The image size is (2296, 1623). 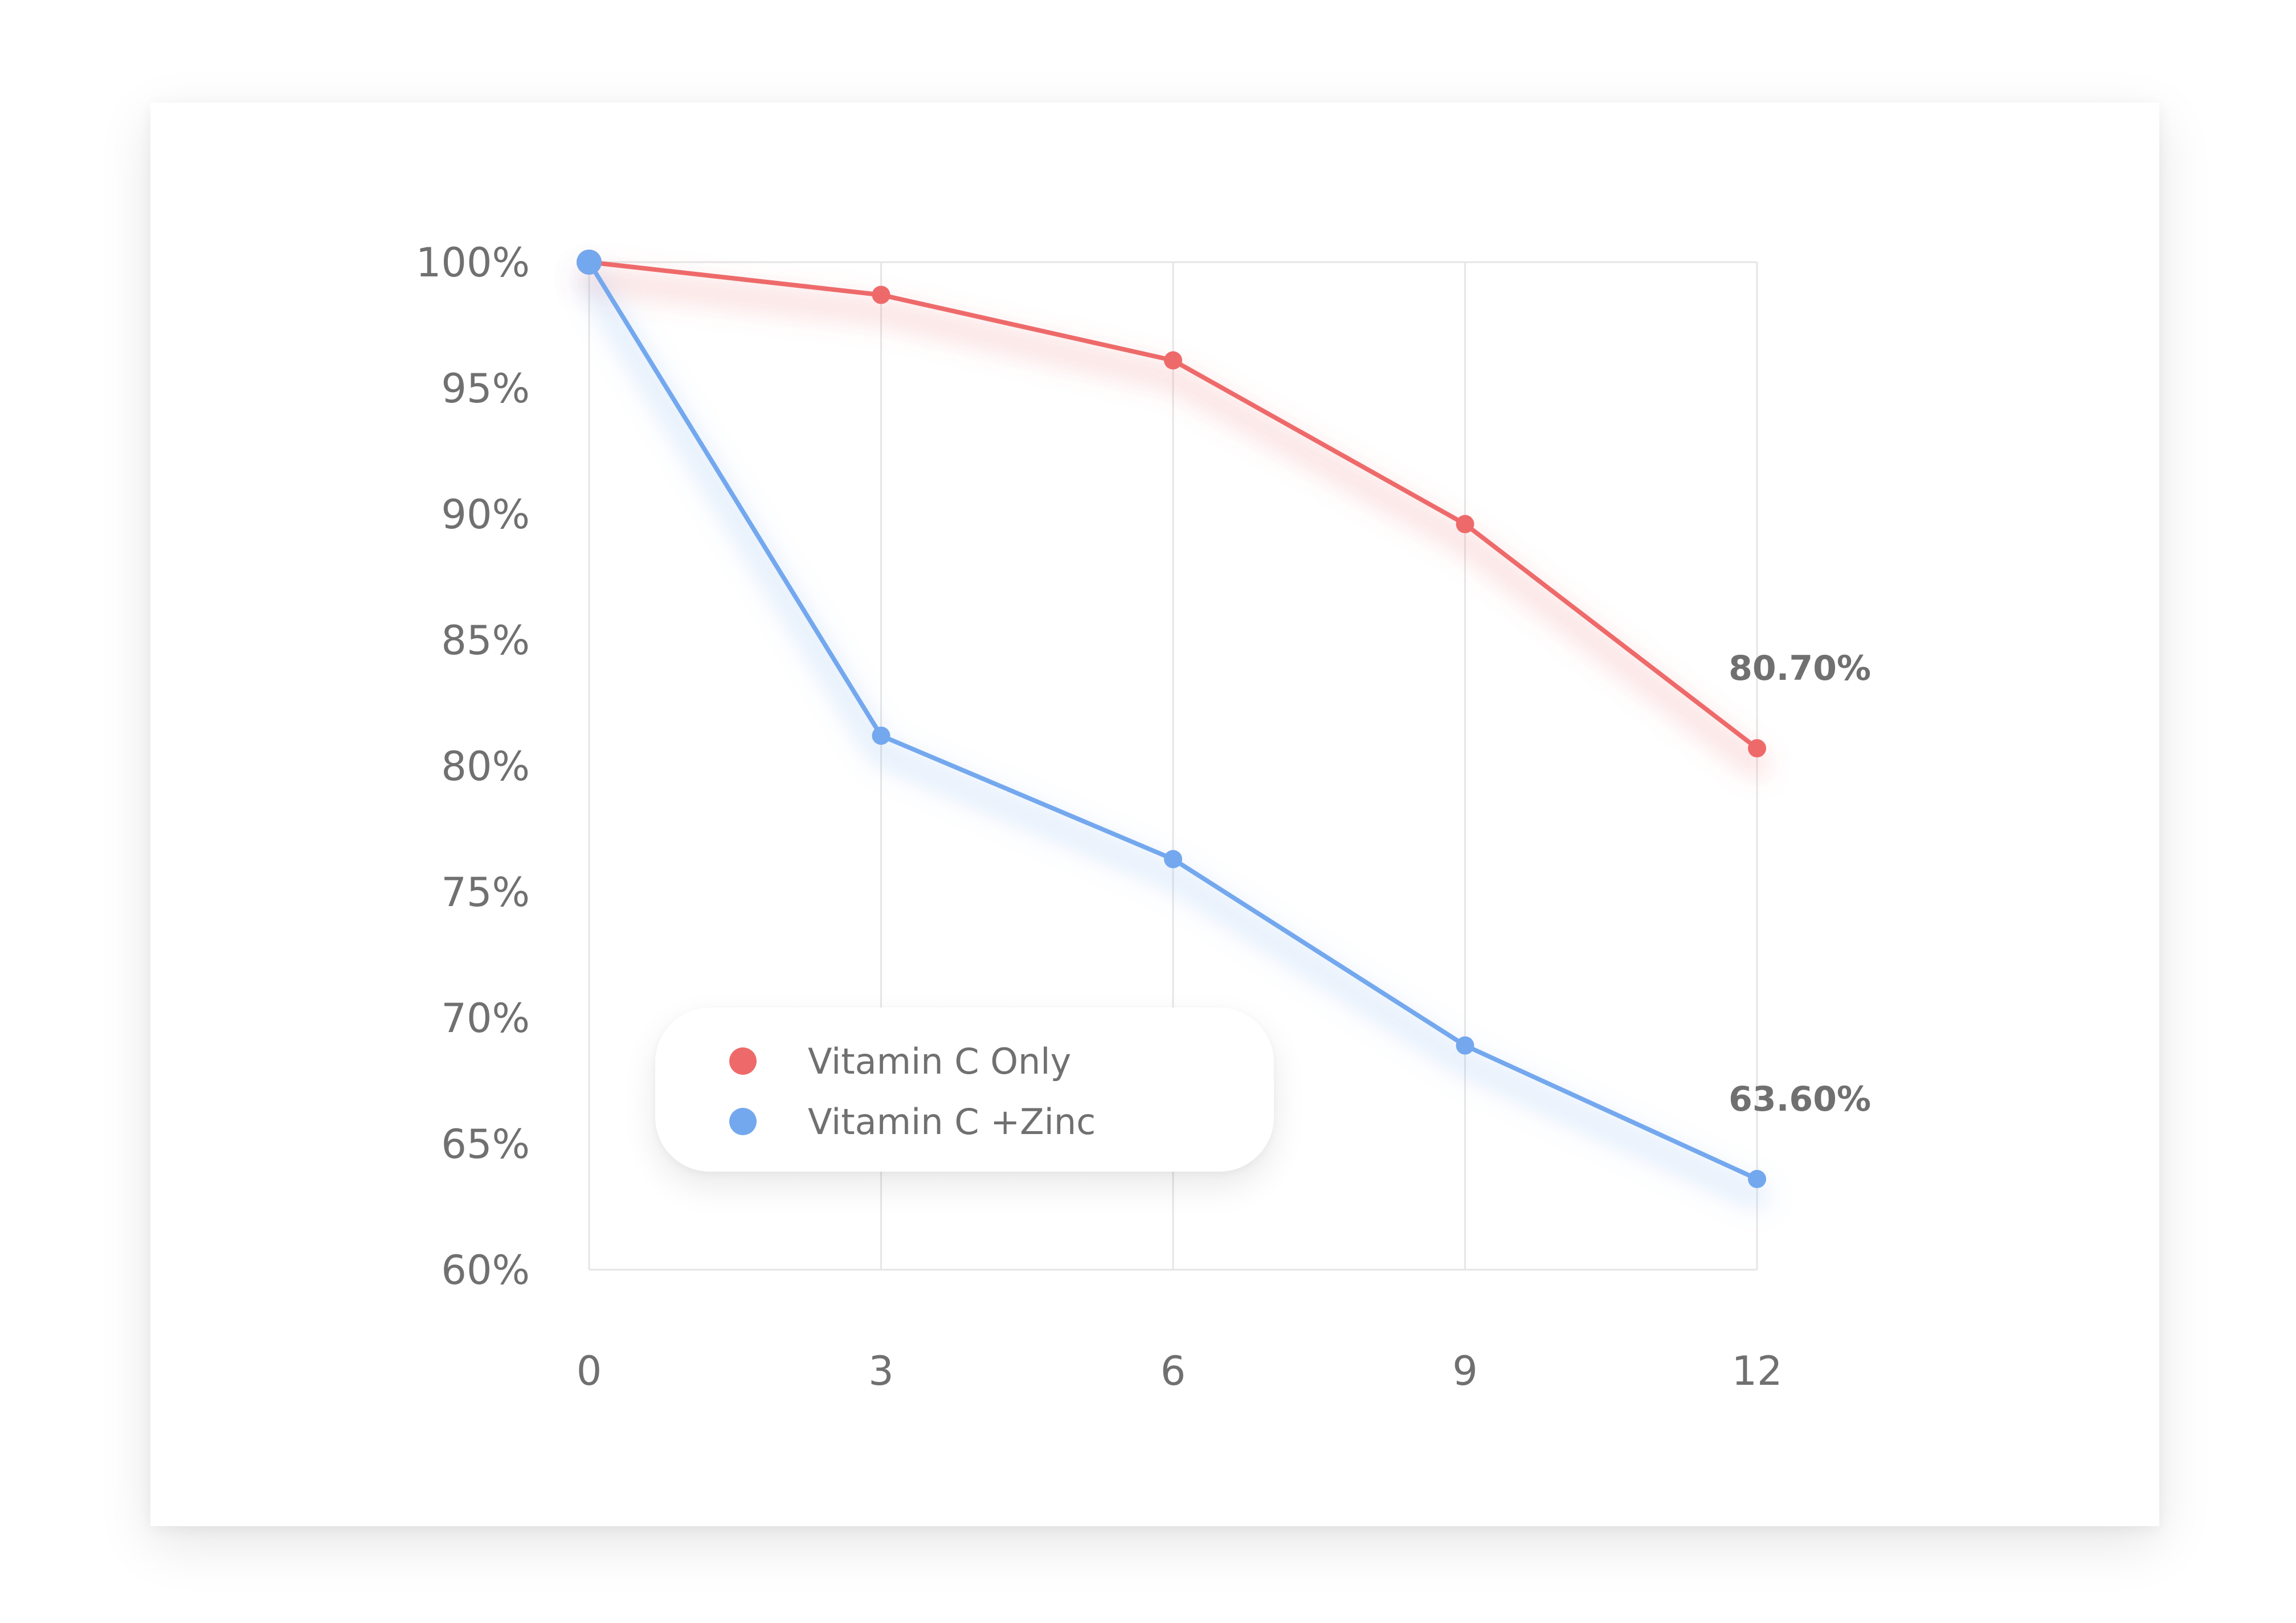 What do you see at coordinates (1465, 1371) in the screenshot?
I see `x-tick-label: 9` at bounding box center [1465, 1371].